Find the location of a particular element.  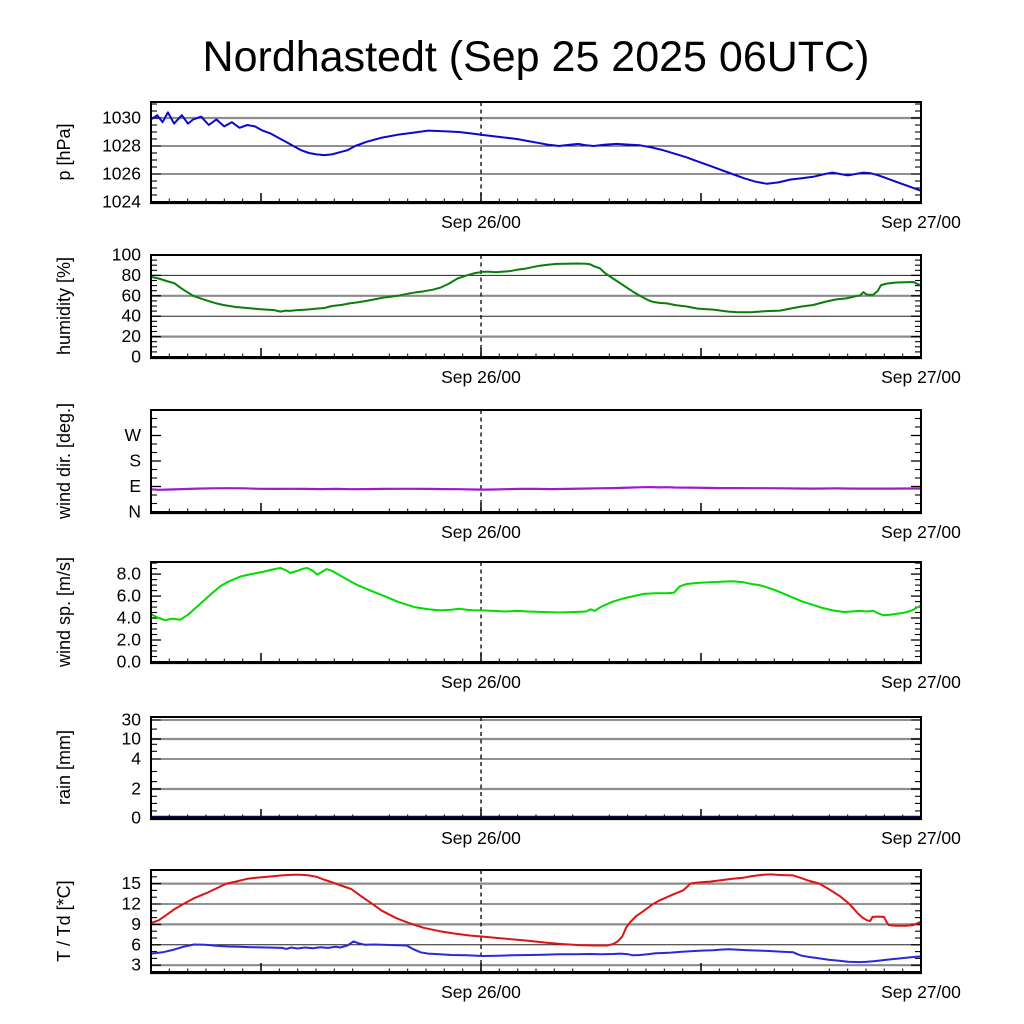

y-axis-label: humidity [%] is located at coordinates (64, 306).